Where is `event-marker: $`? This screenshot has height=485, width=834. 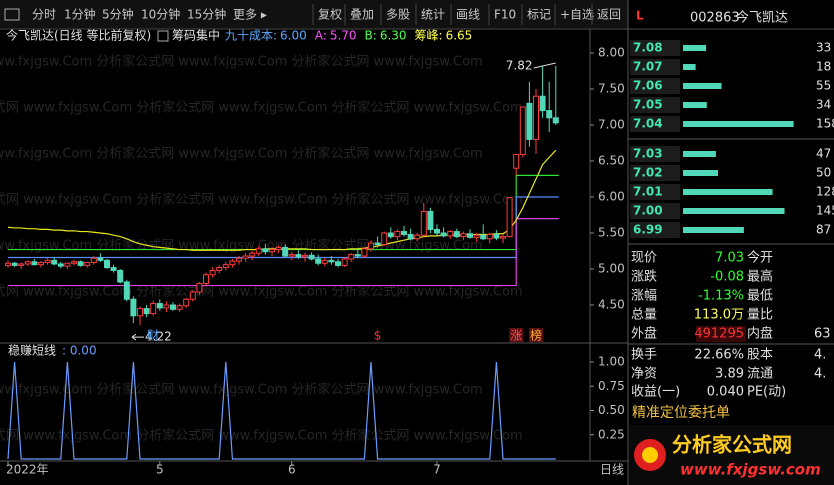
event-marker: $ is located at coordinates (378, 336).